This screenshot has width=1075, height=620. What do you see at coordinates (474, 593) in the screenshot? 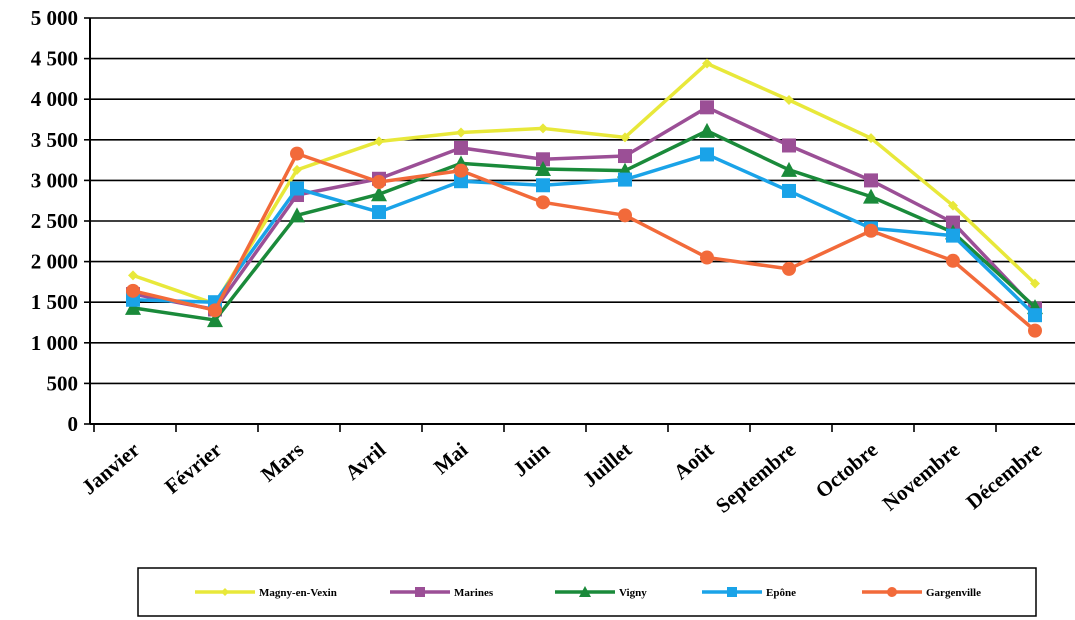
I see `legend-label: Marines` at bounding box center [474, 593].